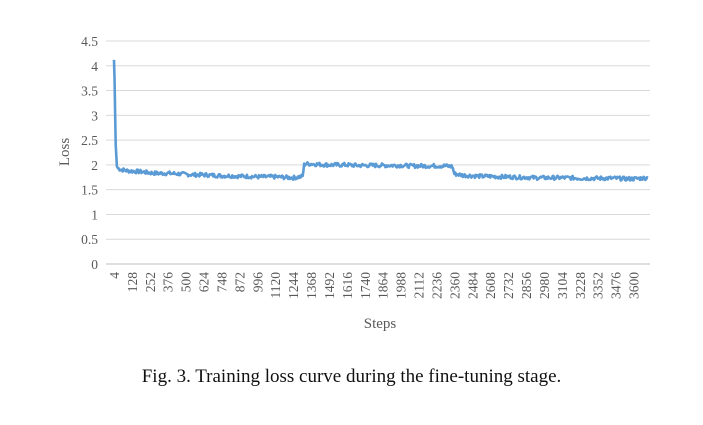 This screenshot has height=425, width=703. What do you see at coordinates (94, 165) in the screenshot?
I see `y-tick-label: 2` at bounding box center [94, 165].